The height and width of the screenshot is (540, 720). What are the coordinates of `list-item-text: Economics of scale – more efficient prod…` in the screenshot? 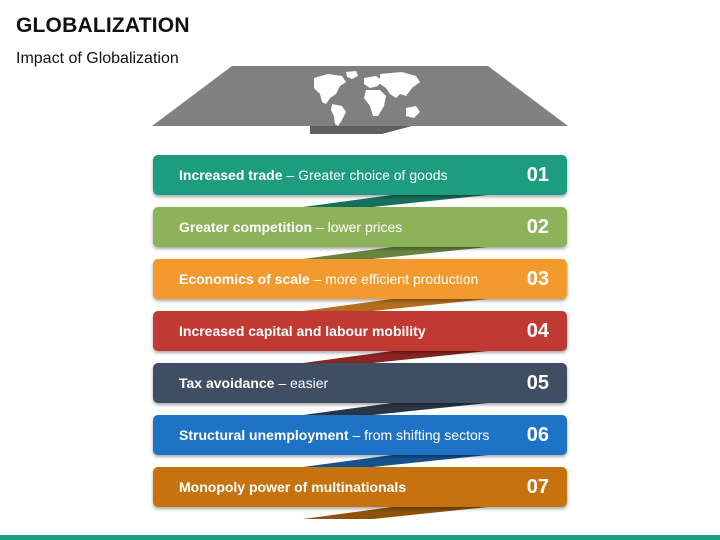 It's located at (328, 279).